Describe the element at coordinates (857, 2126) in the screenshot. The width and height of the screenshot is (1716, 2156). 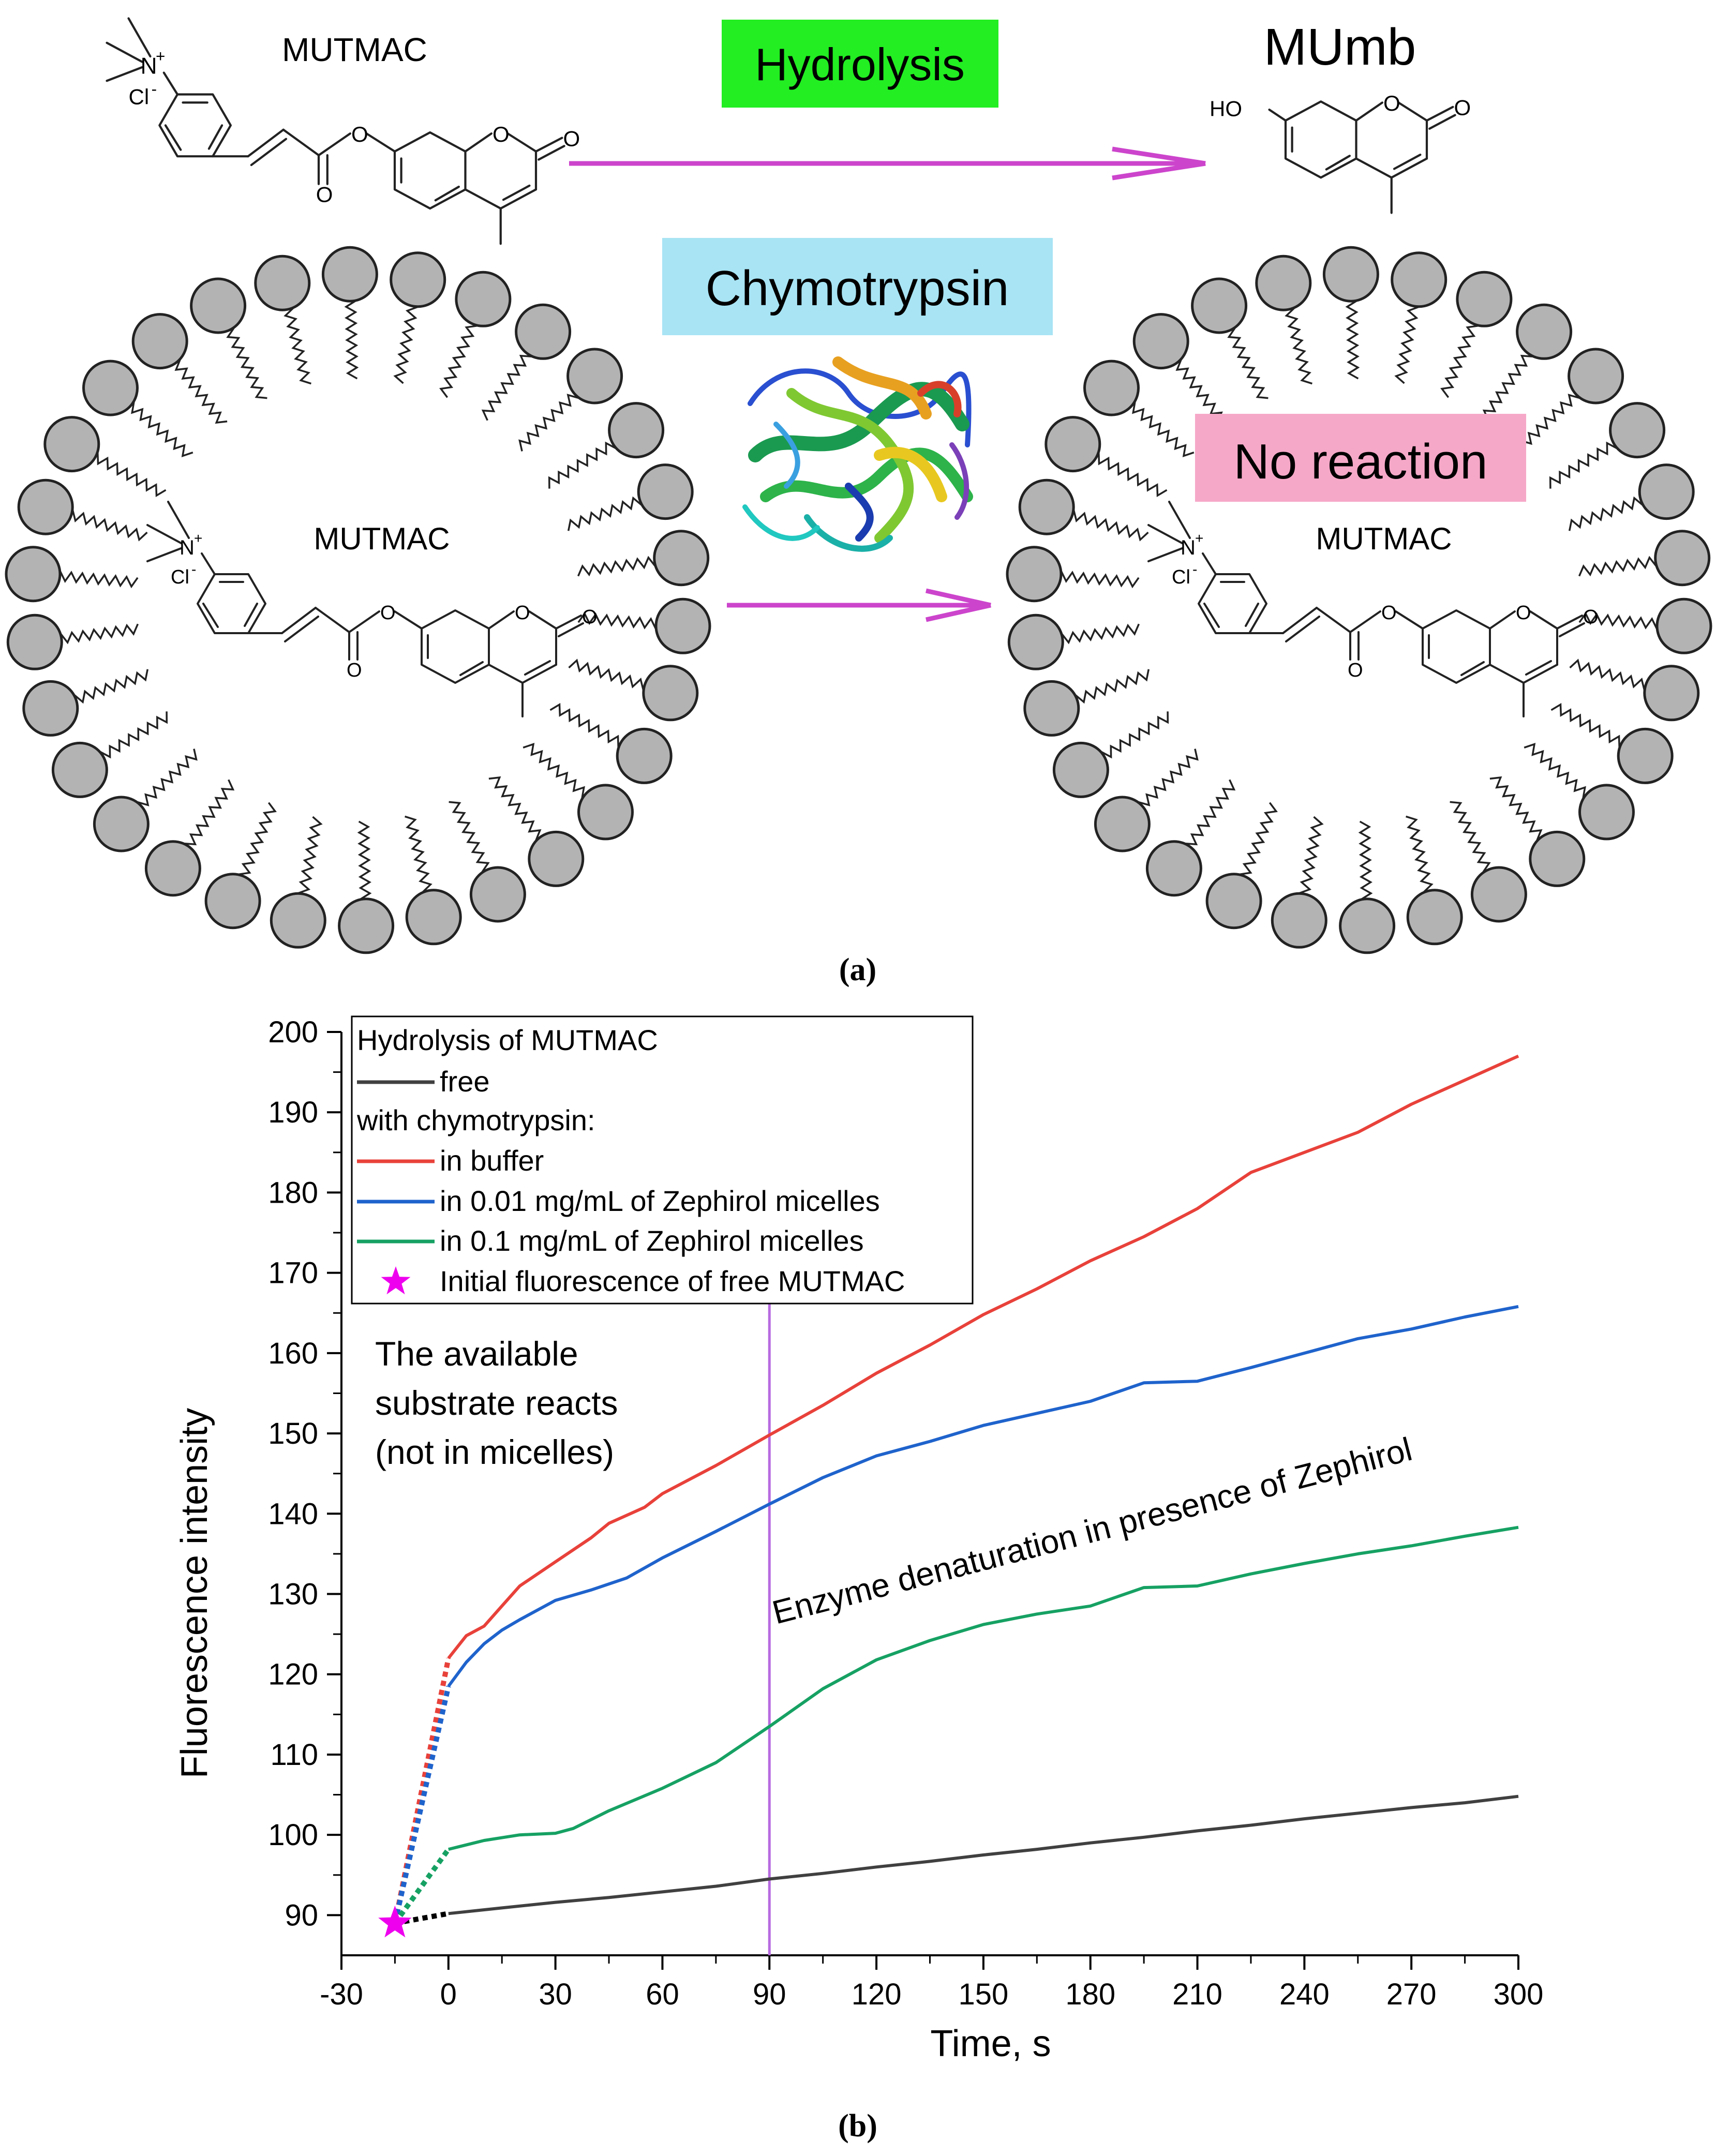
I see `panel-b-caption: (b)` at that location.